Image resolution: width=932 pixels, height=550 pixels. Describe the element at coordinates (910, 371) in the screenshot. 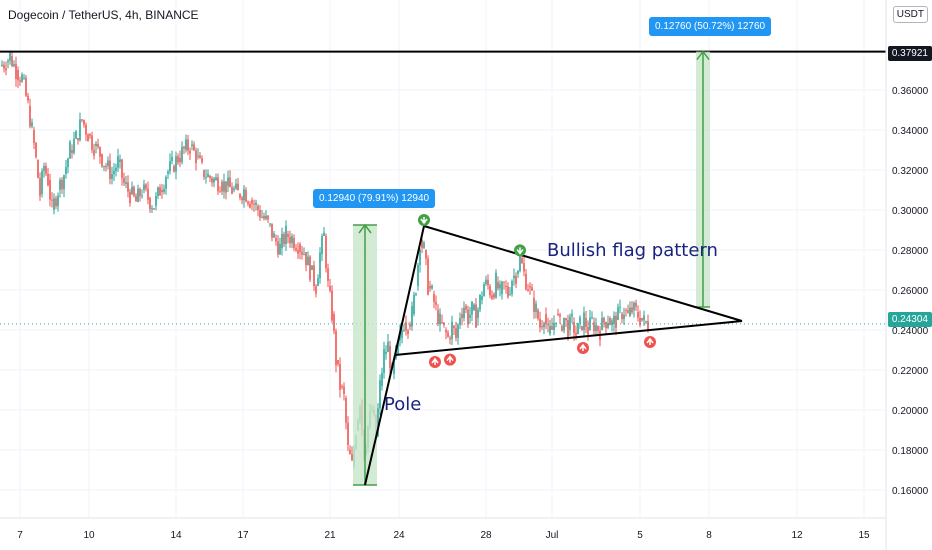

I see `y-tick-label: 0.22000` at that location.